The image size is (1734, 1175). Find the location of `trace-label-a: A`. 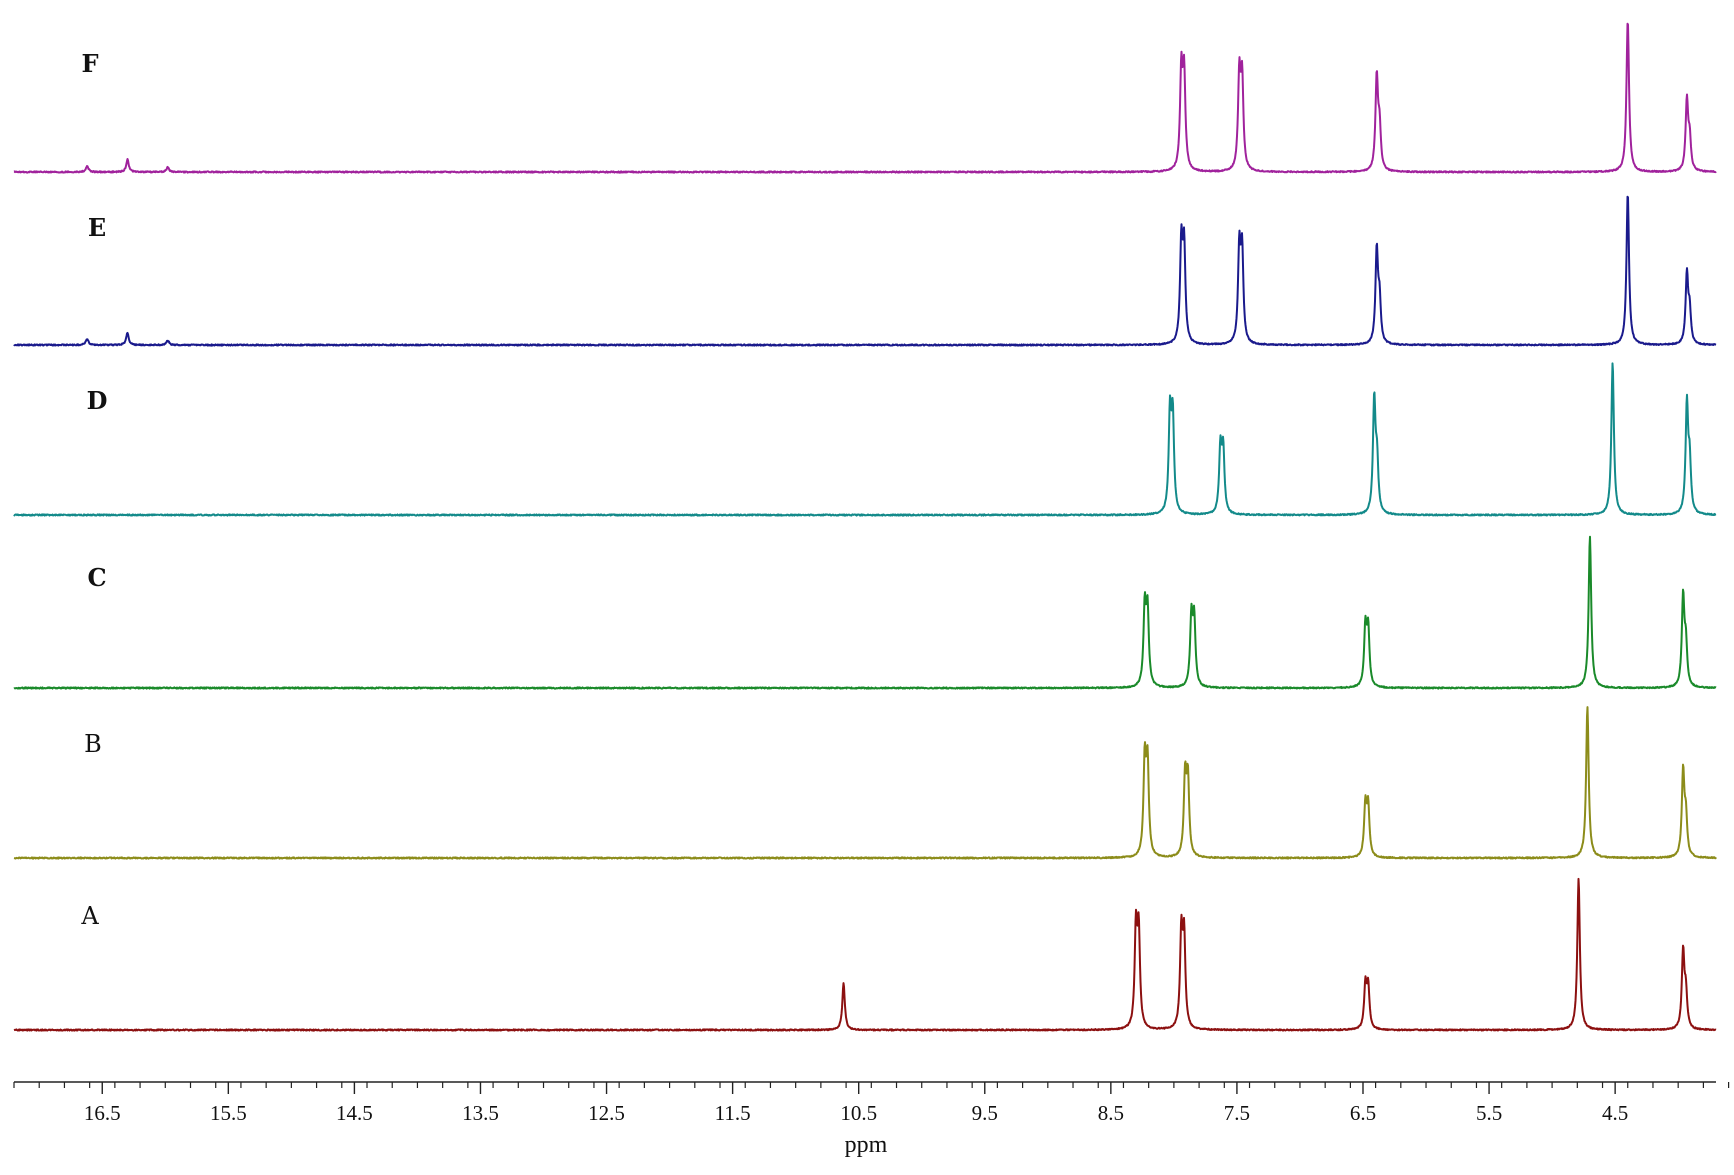

trace-label-a: A is located at coordinates (89, 916).